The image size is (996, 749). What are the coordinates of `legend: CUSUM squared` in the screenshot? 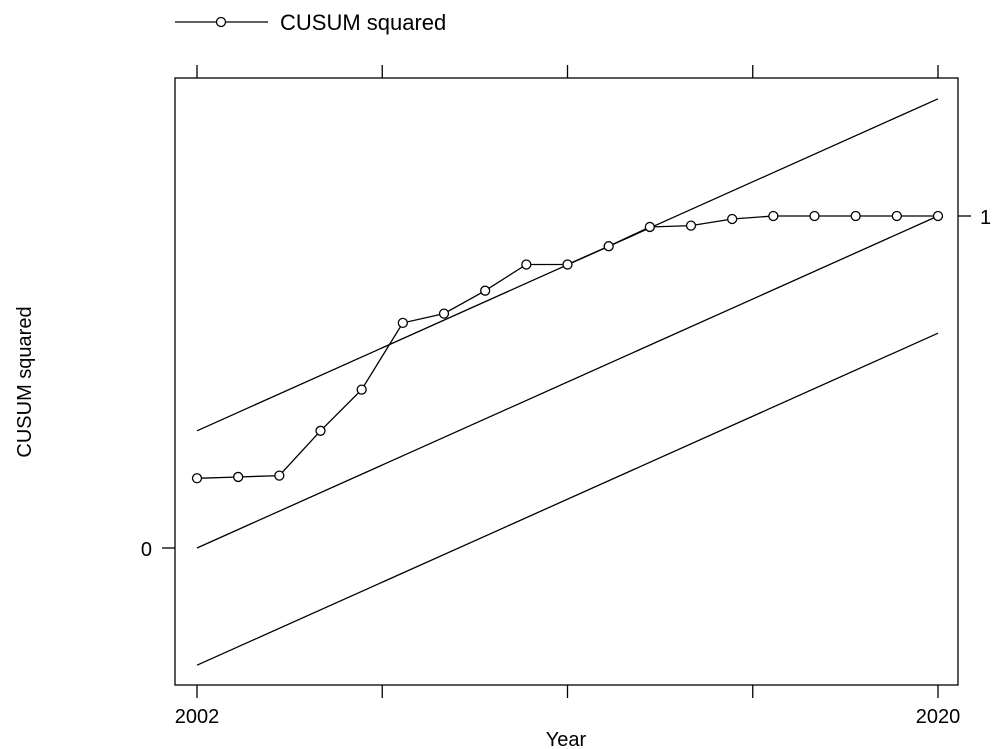 It's located at (310, 22).